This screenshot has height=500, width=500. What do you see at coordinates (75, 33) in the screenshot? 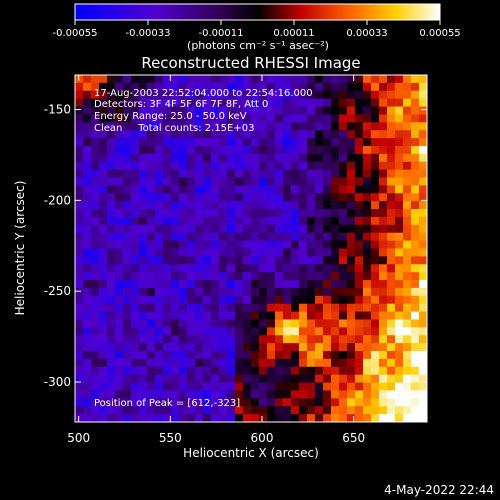
I see `colorbar-tick-label: -0.00055` at bounding box center [75, 33].